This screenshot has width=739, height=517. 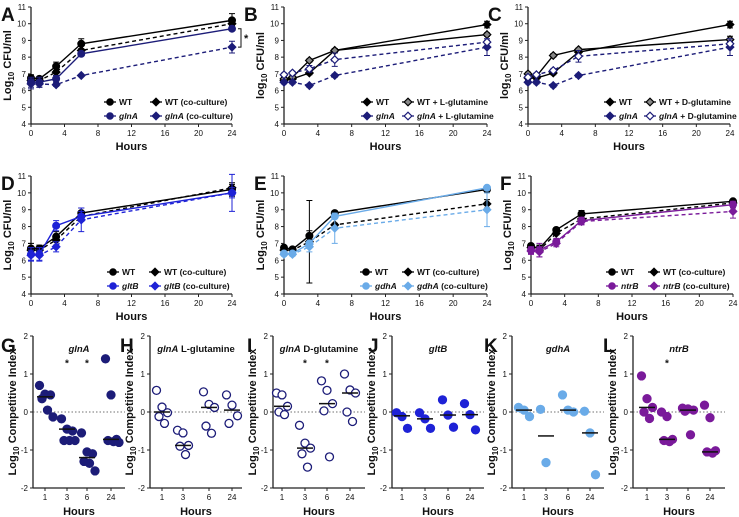 What do you see at coordinates (452, 102) in the screenshot?
I see `legend-label: WT + L-glutamine` at bounding box center [452, 102].